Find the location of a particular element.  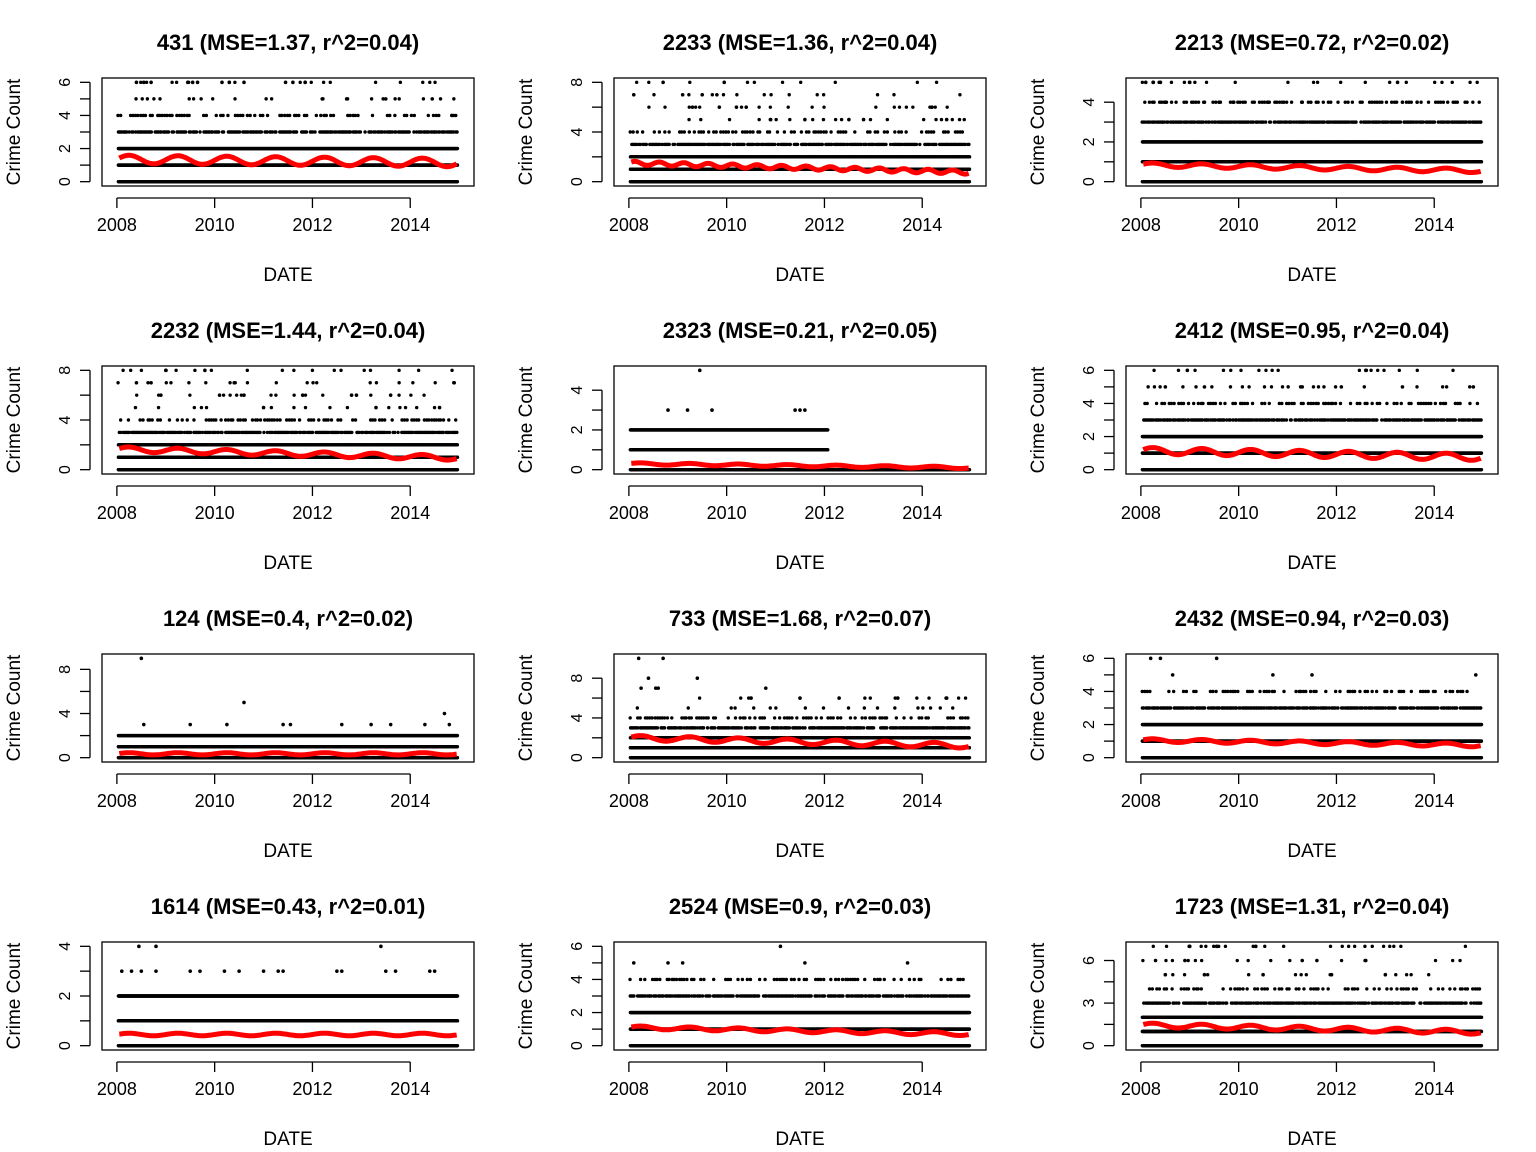

x-tick-label: 2008 is located at coordinates (629, 225).